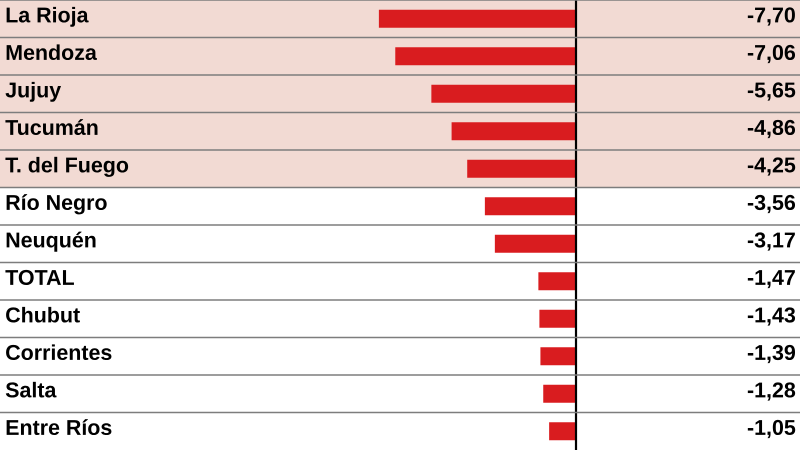 Image resolution: width=800 pixels, height=450 pixels. I want to click on data-label: -1,47, so click(771, 279).